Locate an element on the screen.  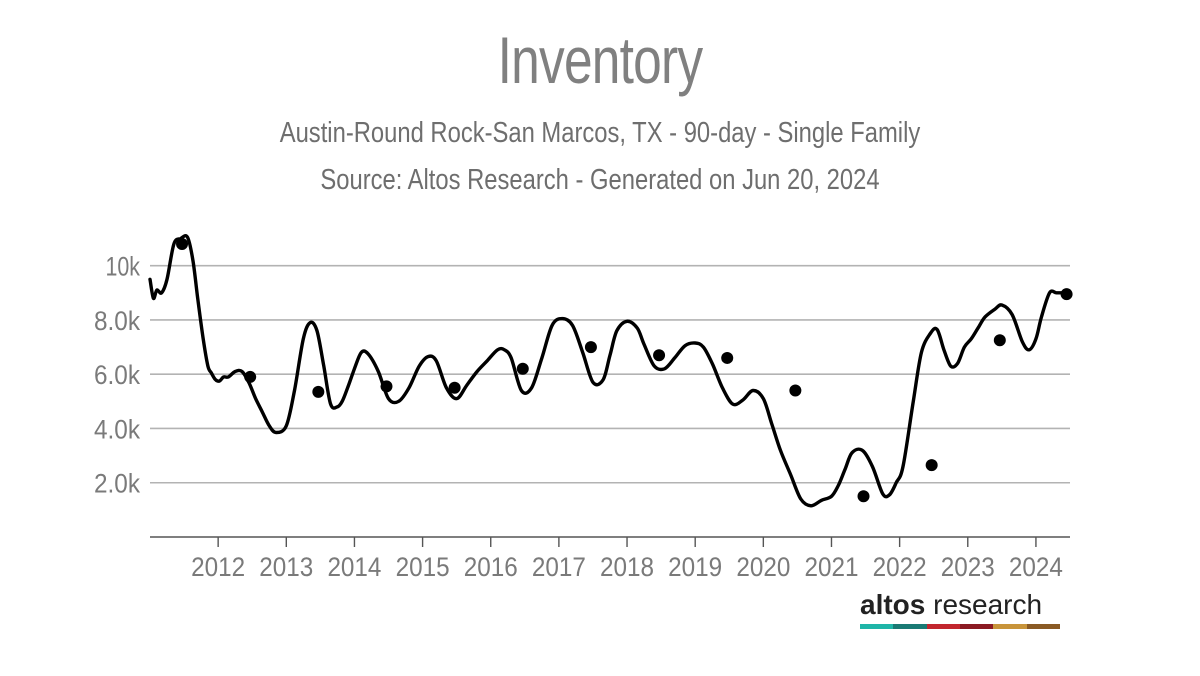
y-tick-label: 8.0k is located at coordinates (117, 321).